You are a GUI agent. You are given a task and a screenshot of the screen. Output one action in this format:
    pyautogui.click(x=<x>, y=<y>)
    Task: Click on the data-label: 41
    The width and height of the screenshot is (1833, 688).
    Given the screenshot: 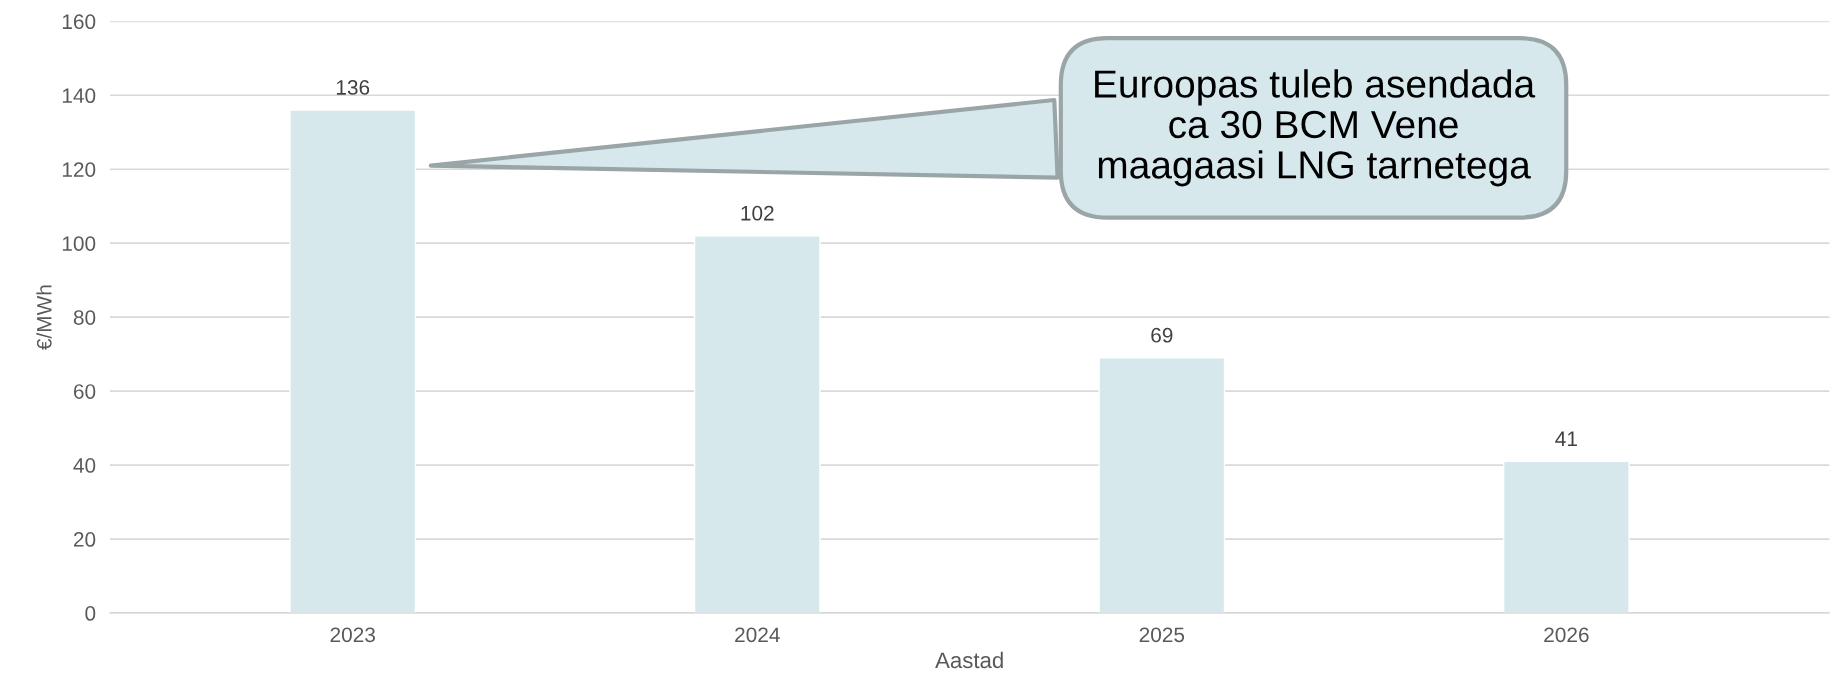 What is the action you would take?
    pyautogui.click(x=1566, y=438)
    